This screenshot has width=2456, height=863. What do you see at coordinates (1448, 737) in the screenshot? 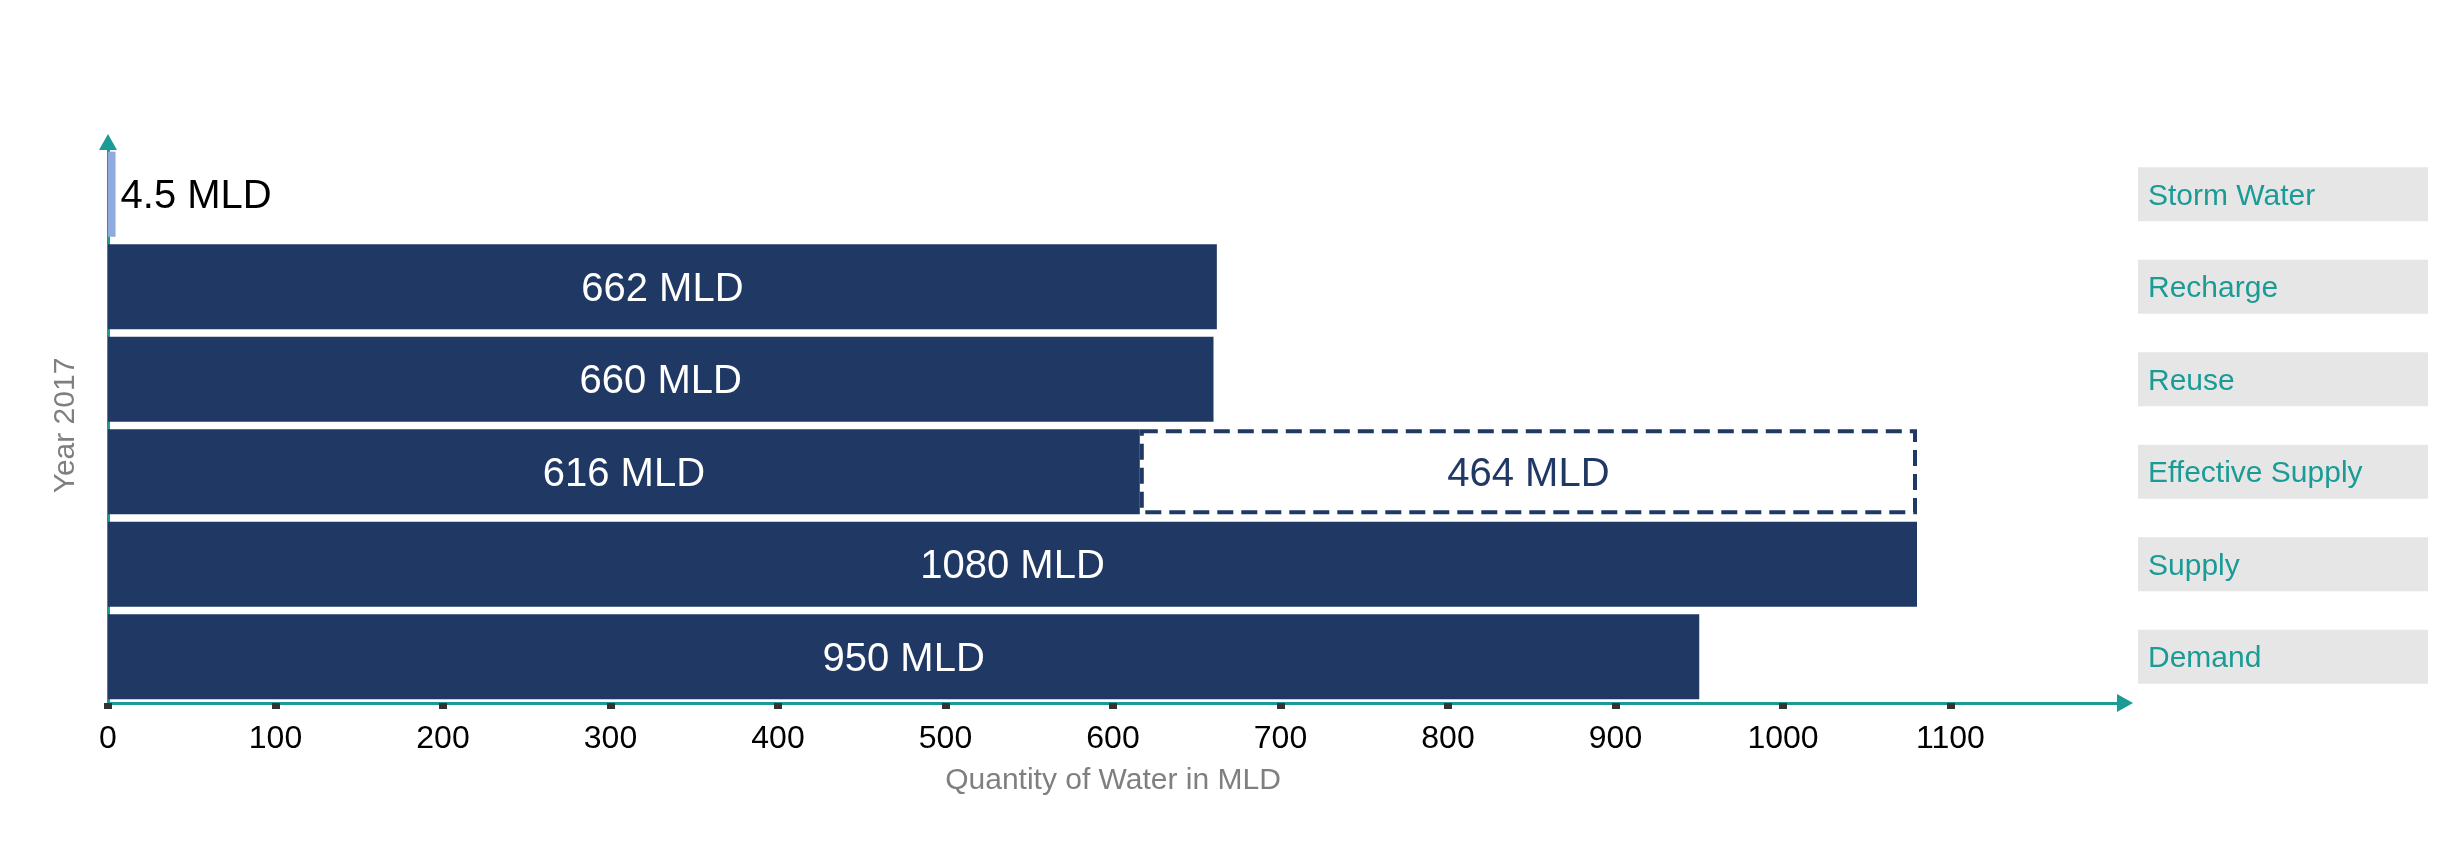
I see `x-tick-label: 800` at bounding box center [1448, 737].